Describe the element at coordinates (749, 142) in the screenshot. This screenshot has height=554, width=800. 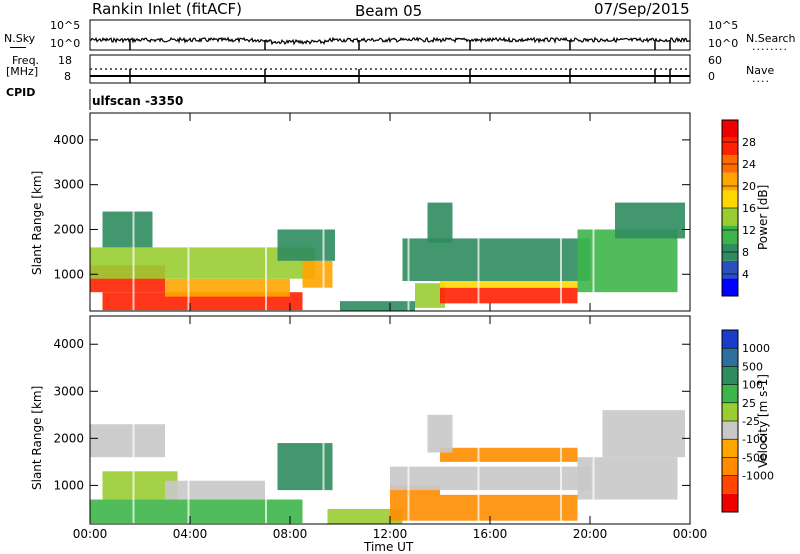
I see `power-colorbar-tick-6: 28` at that location.